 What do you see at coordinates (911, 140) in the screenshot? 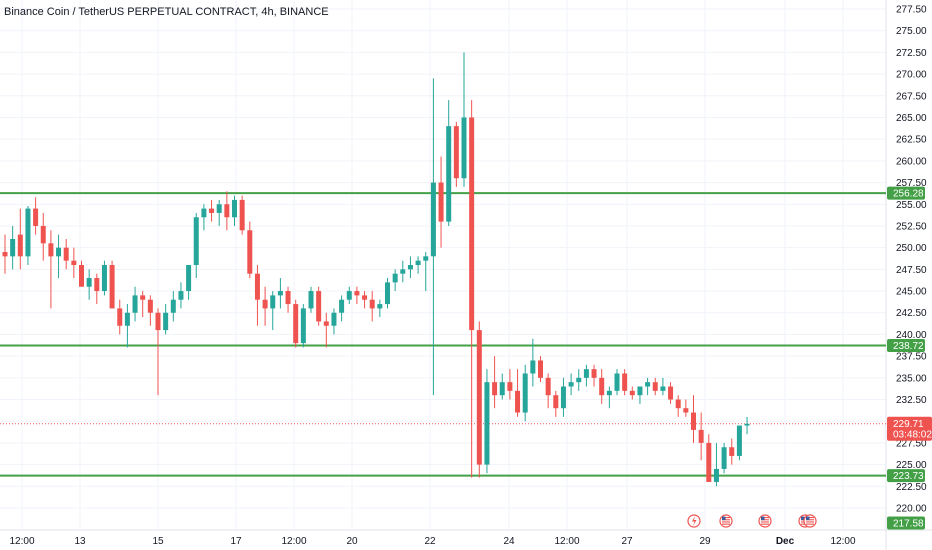
I see `price-tick-label: 262.50` at bounding box center [911, 140].